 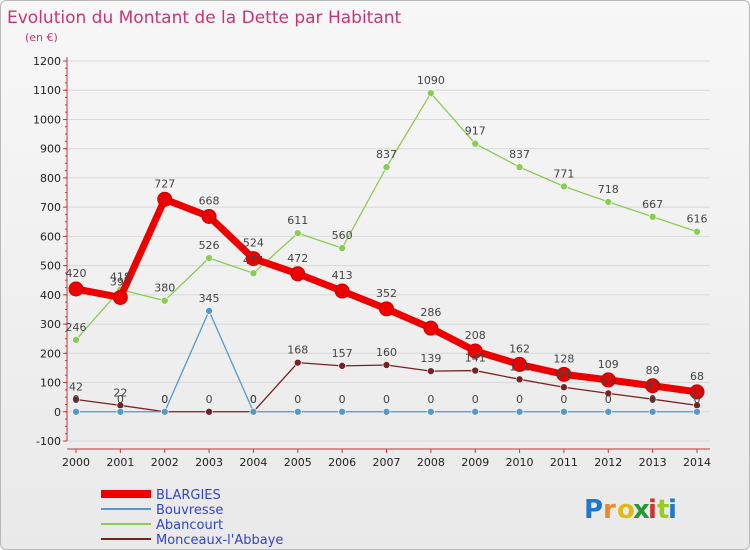 What do you see at coordinates (120, 462) in the screenshot?
I see `x-tick-label: 2001` at bounding box center [120, 462].